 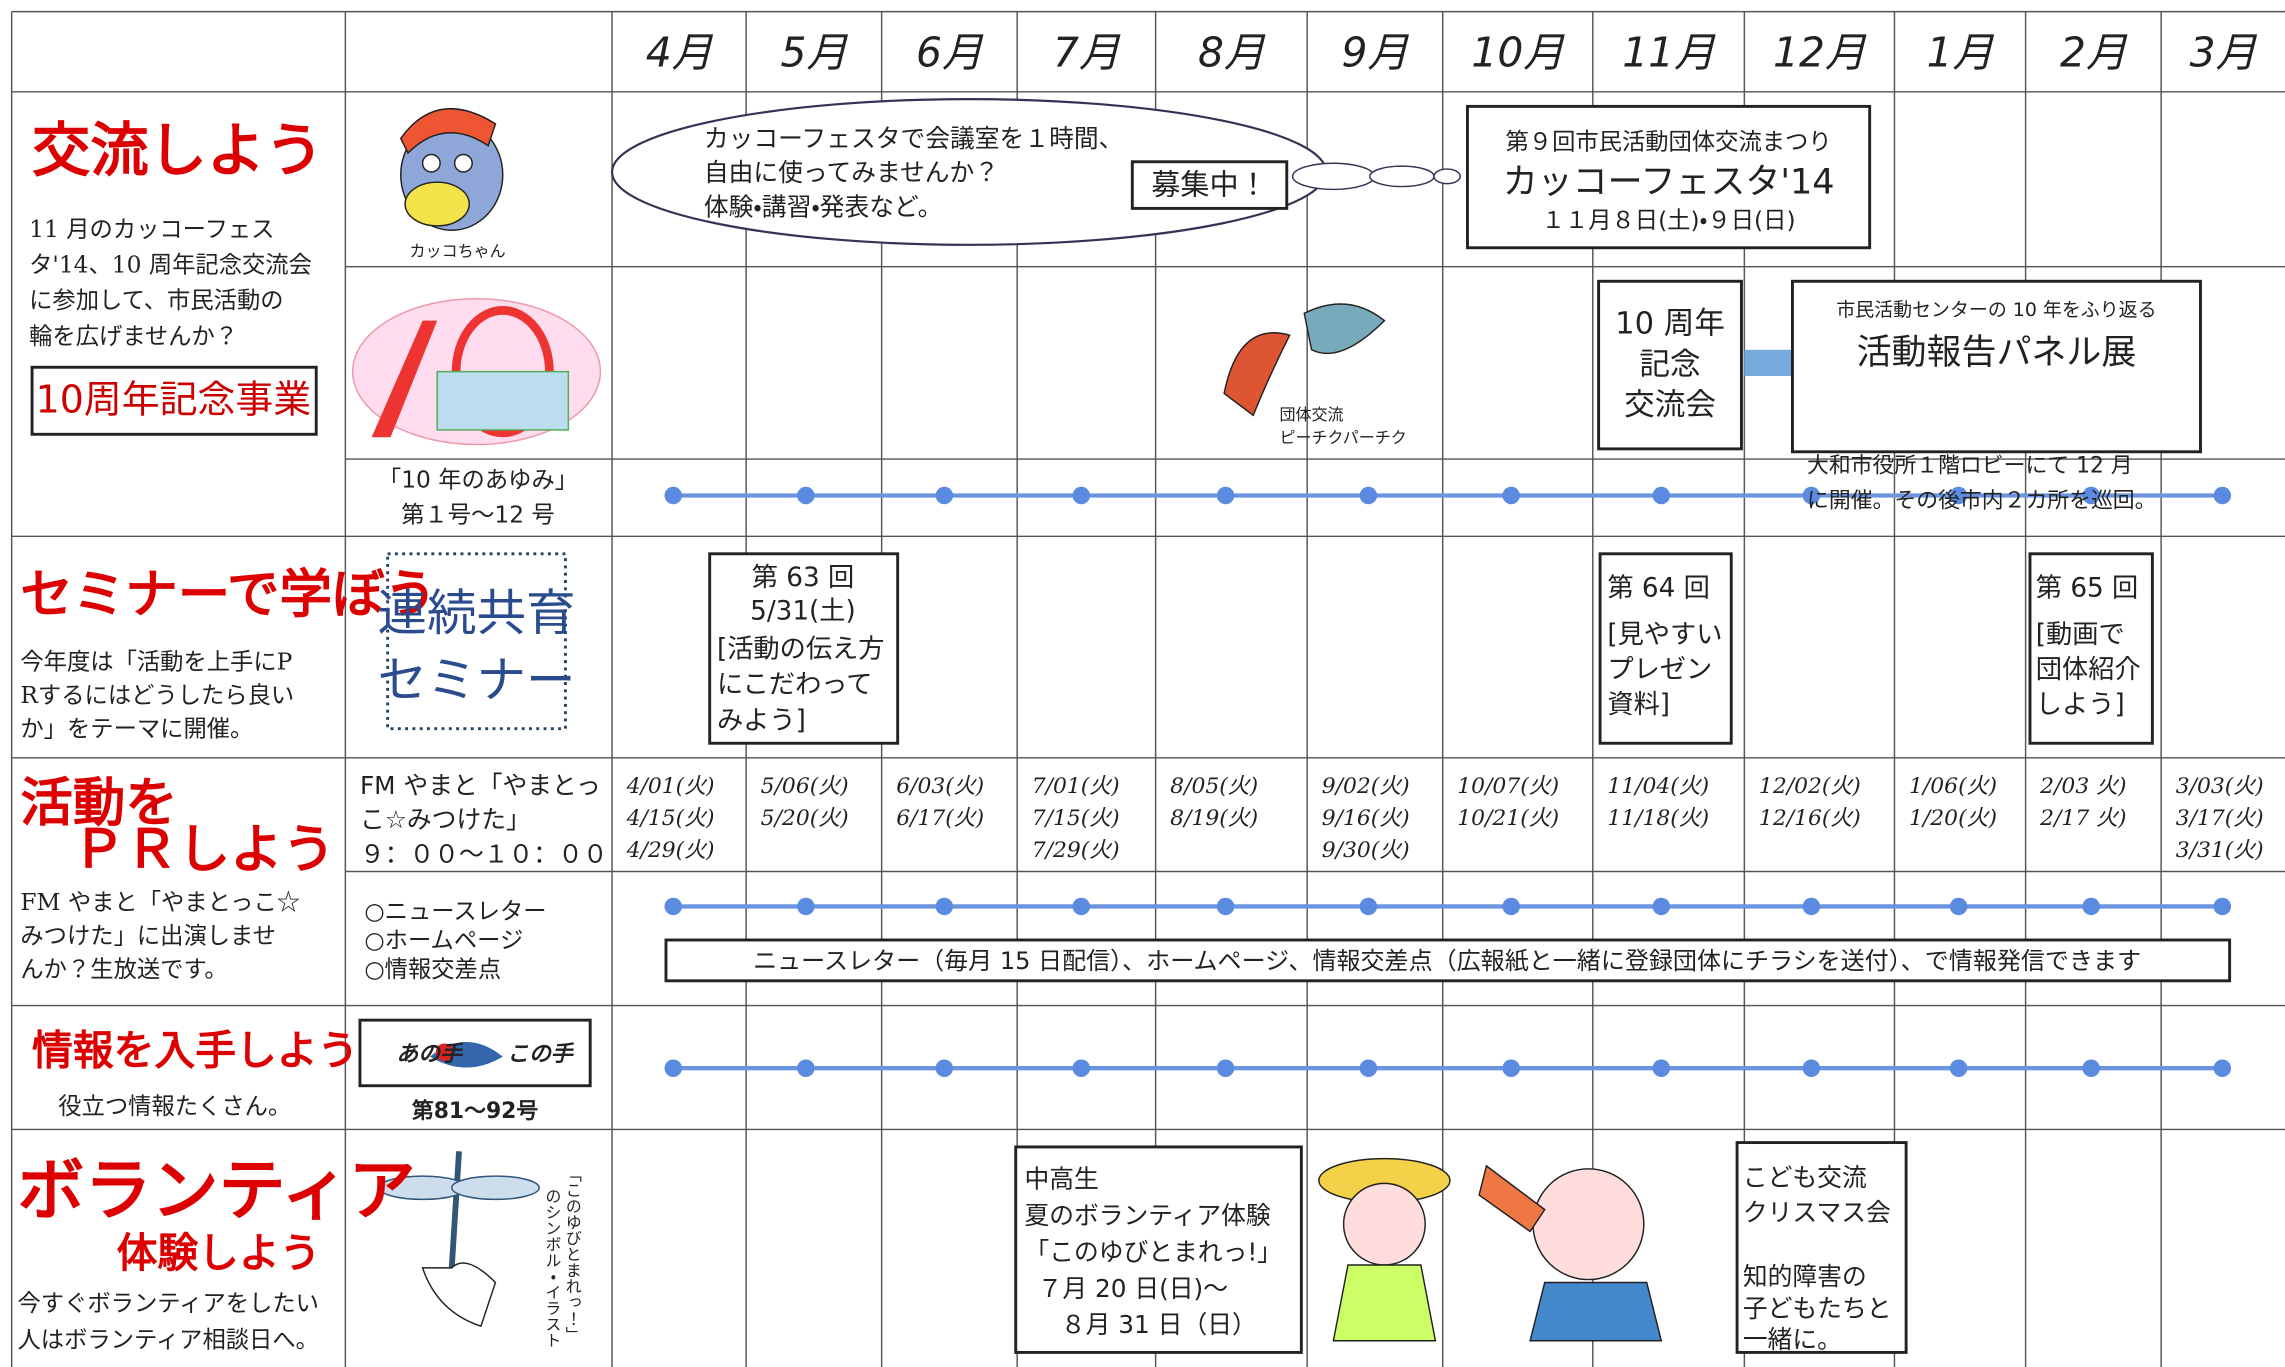 What do you see at coordinates (1658, 818) in the screenshot?
I see `fm-date: 11/18(火)` at bounding box center [1658, 818].